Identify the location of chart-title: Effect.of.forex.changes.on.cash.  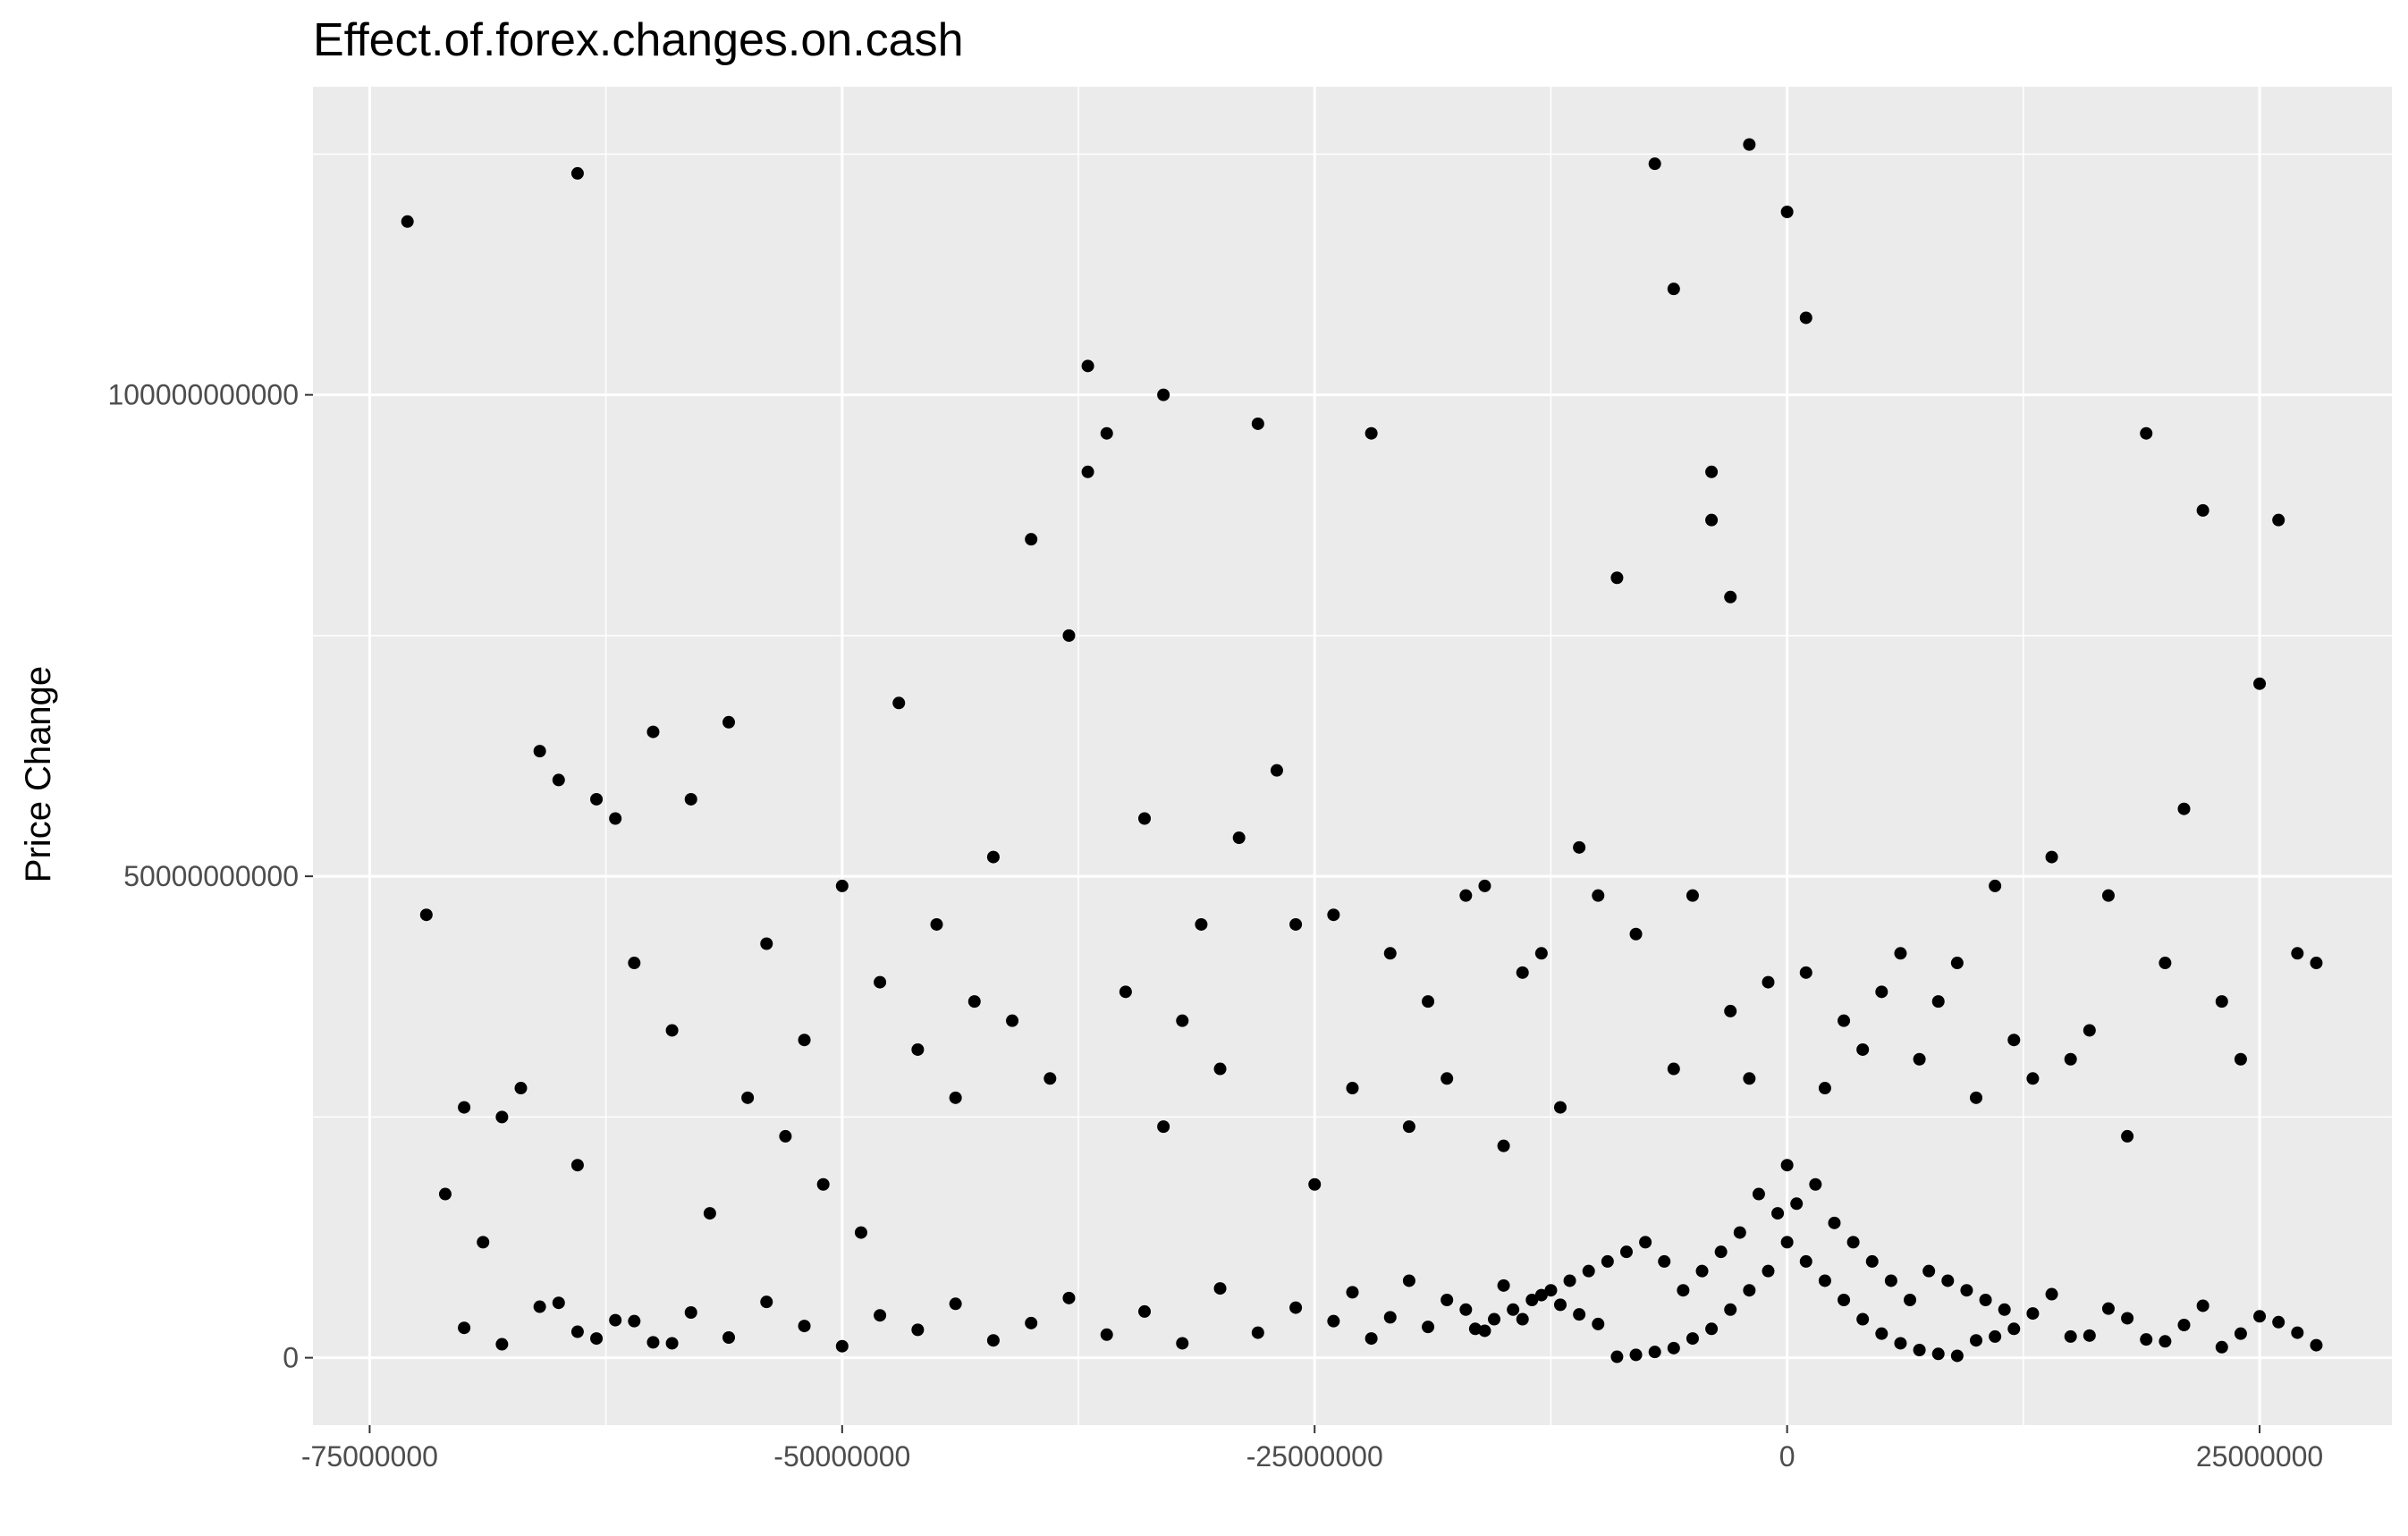
(638, 40).